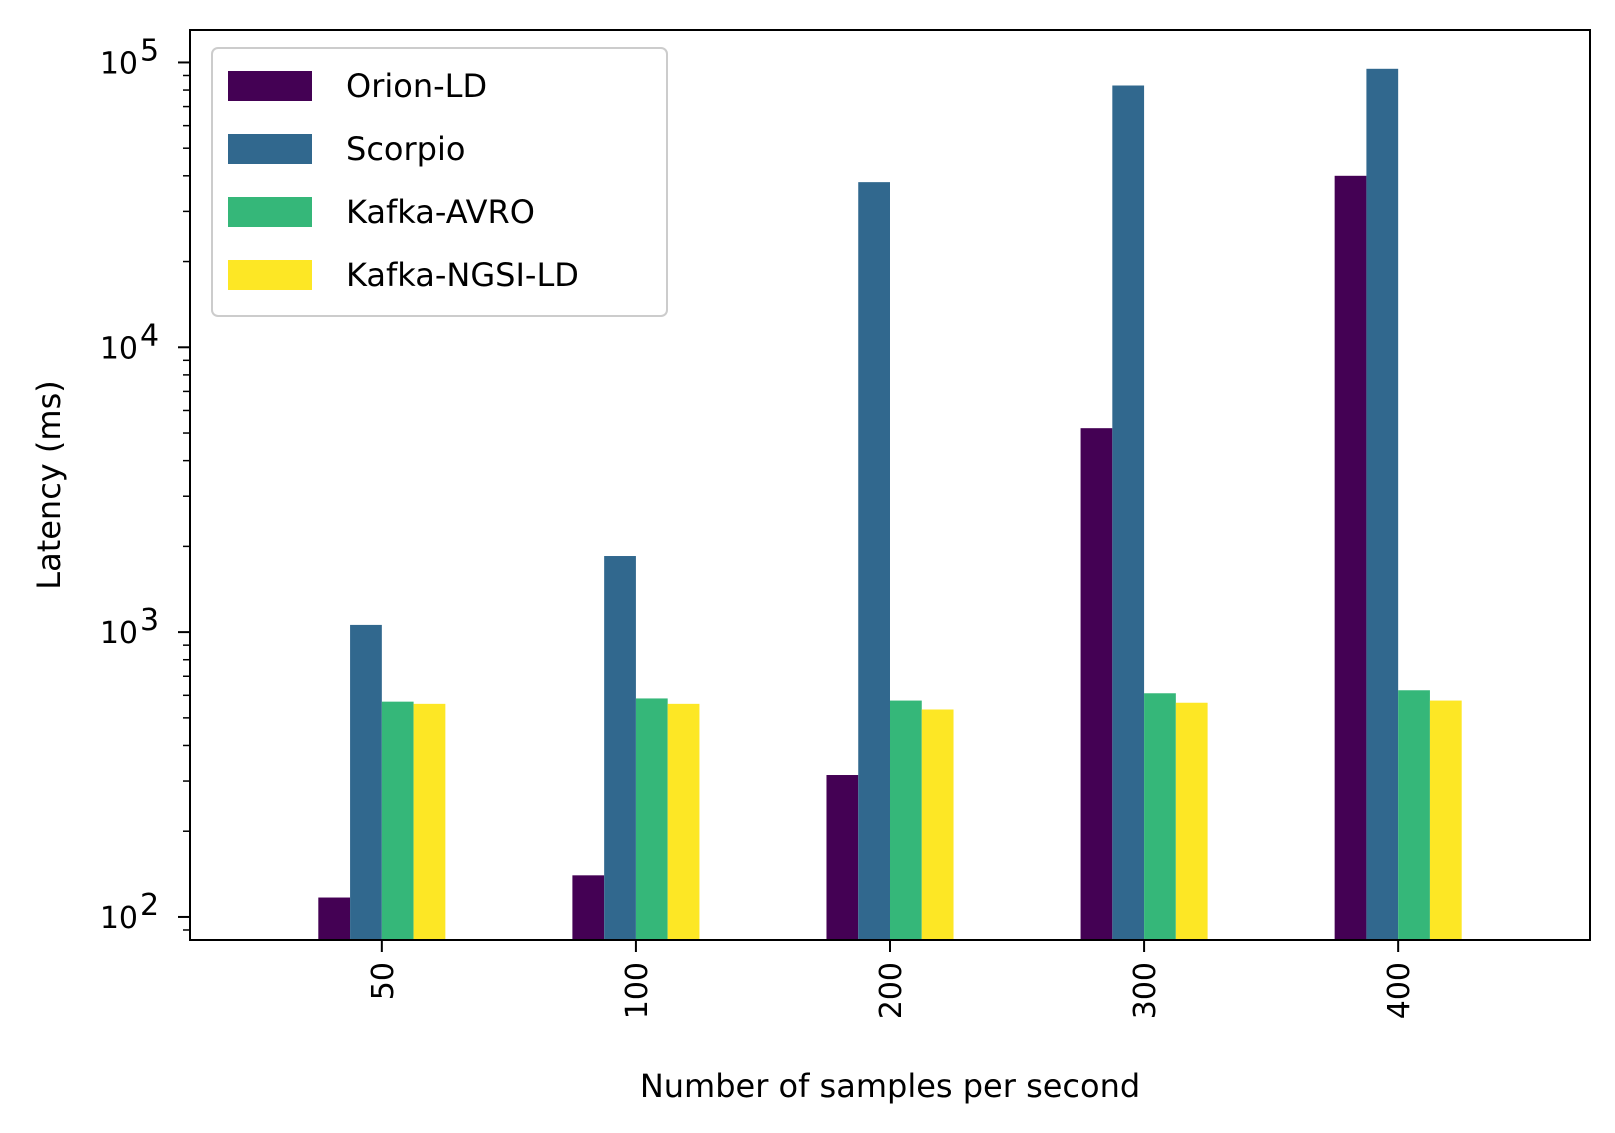 This screenshot has height=1133, width=1615. Describe the element at coordinates (1399, 990) in the screenshot. I see `x-tick-label: 400` at that location.